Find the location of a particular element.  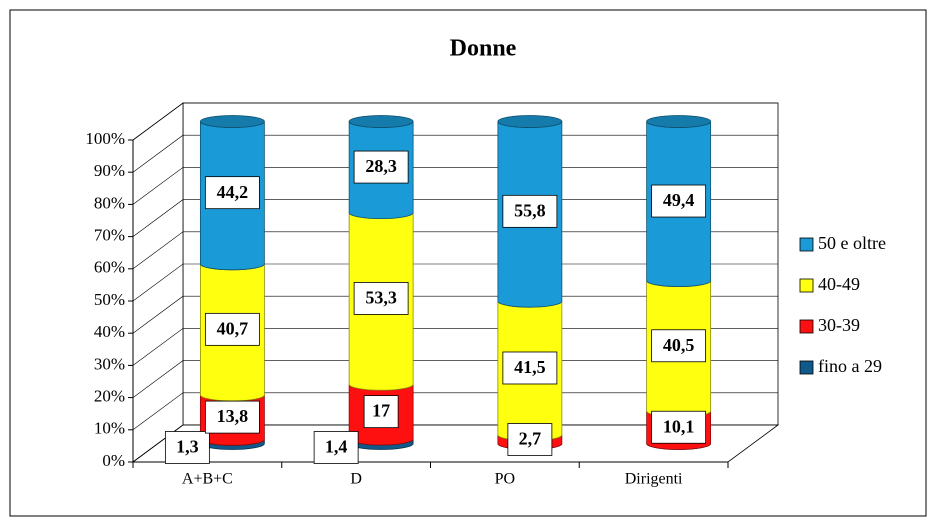

legend-label: fino a 29 is located at coordinates (850, 366).